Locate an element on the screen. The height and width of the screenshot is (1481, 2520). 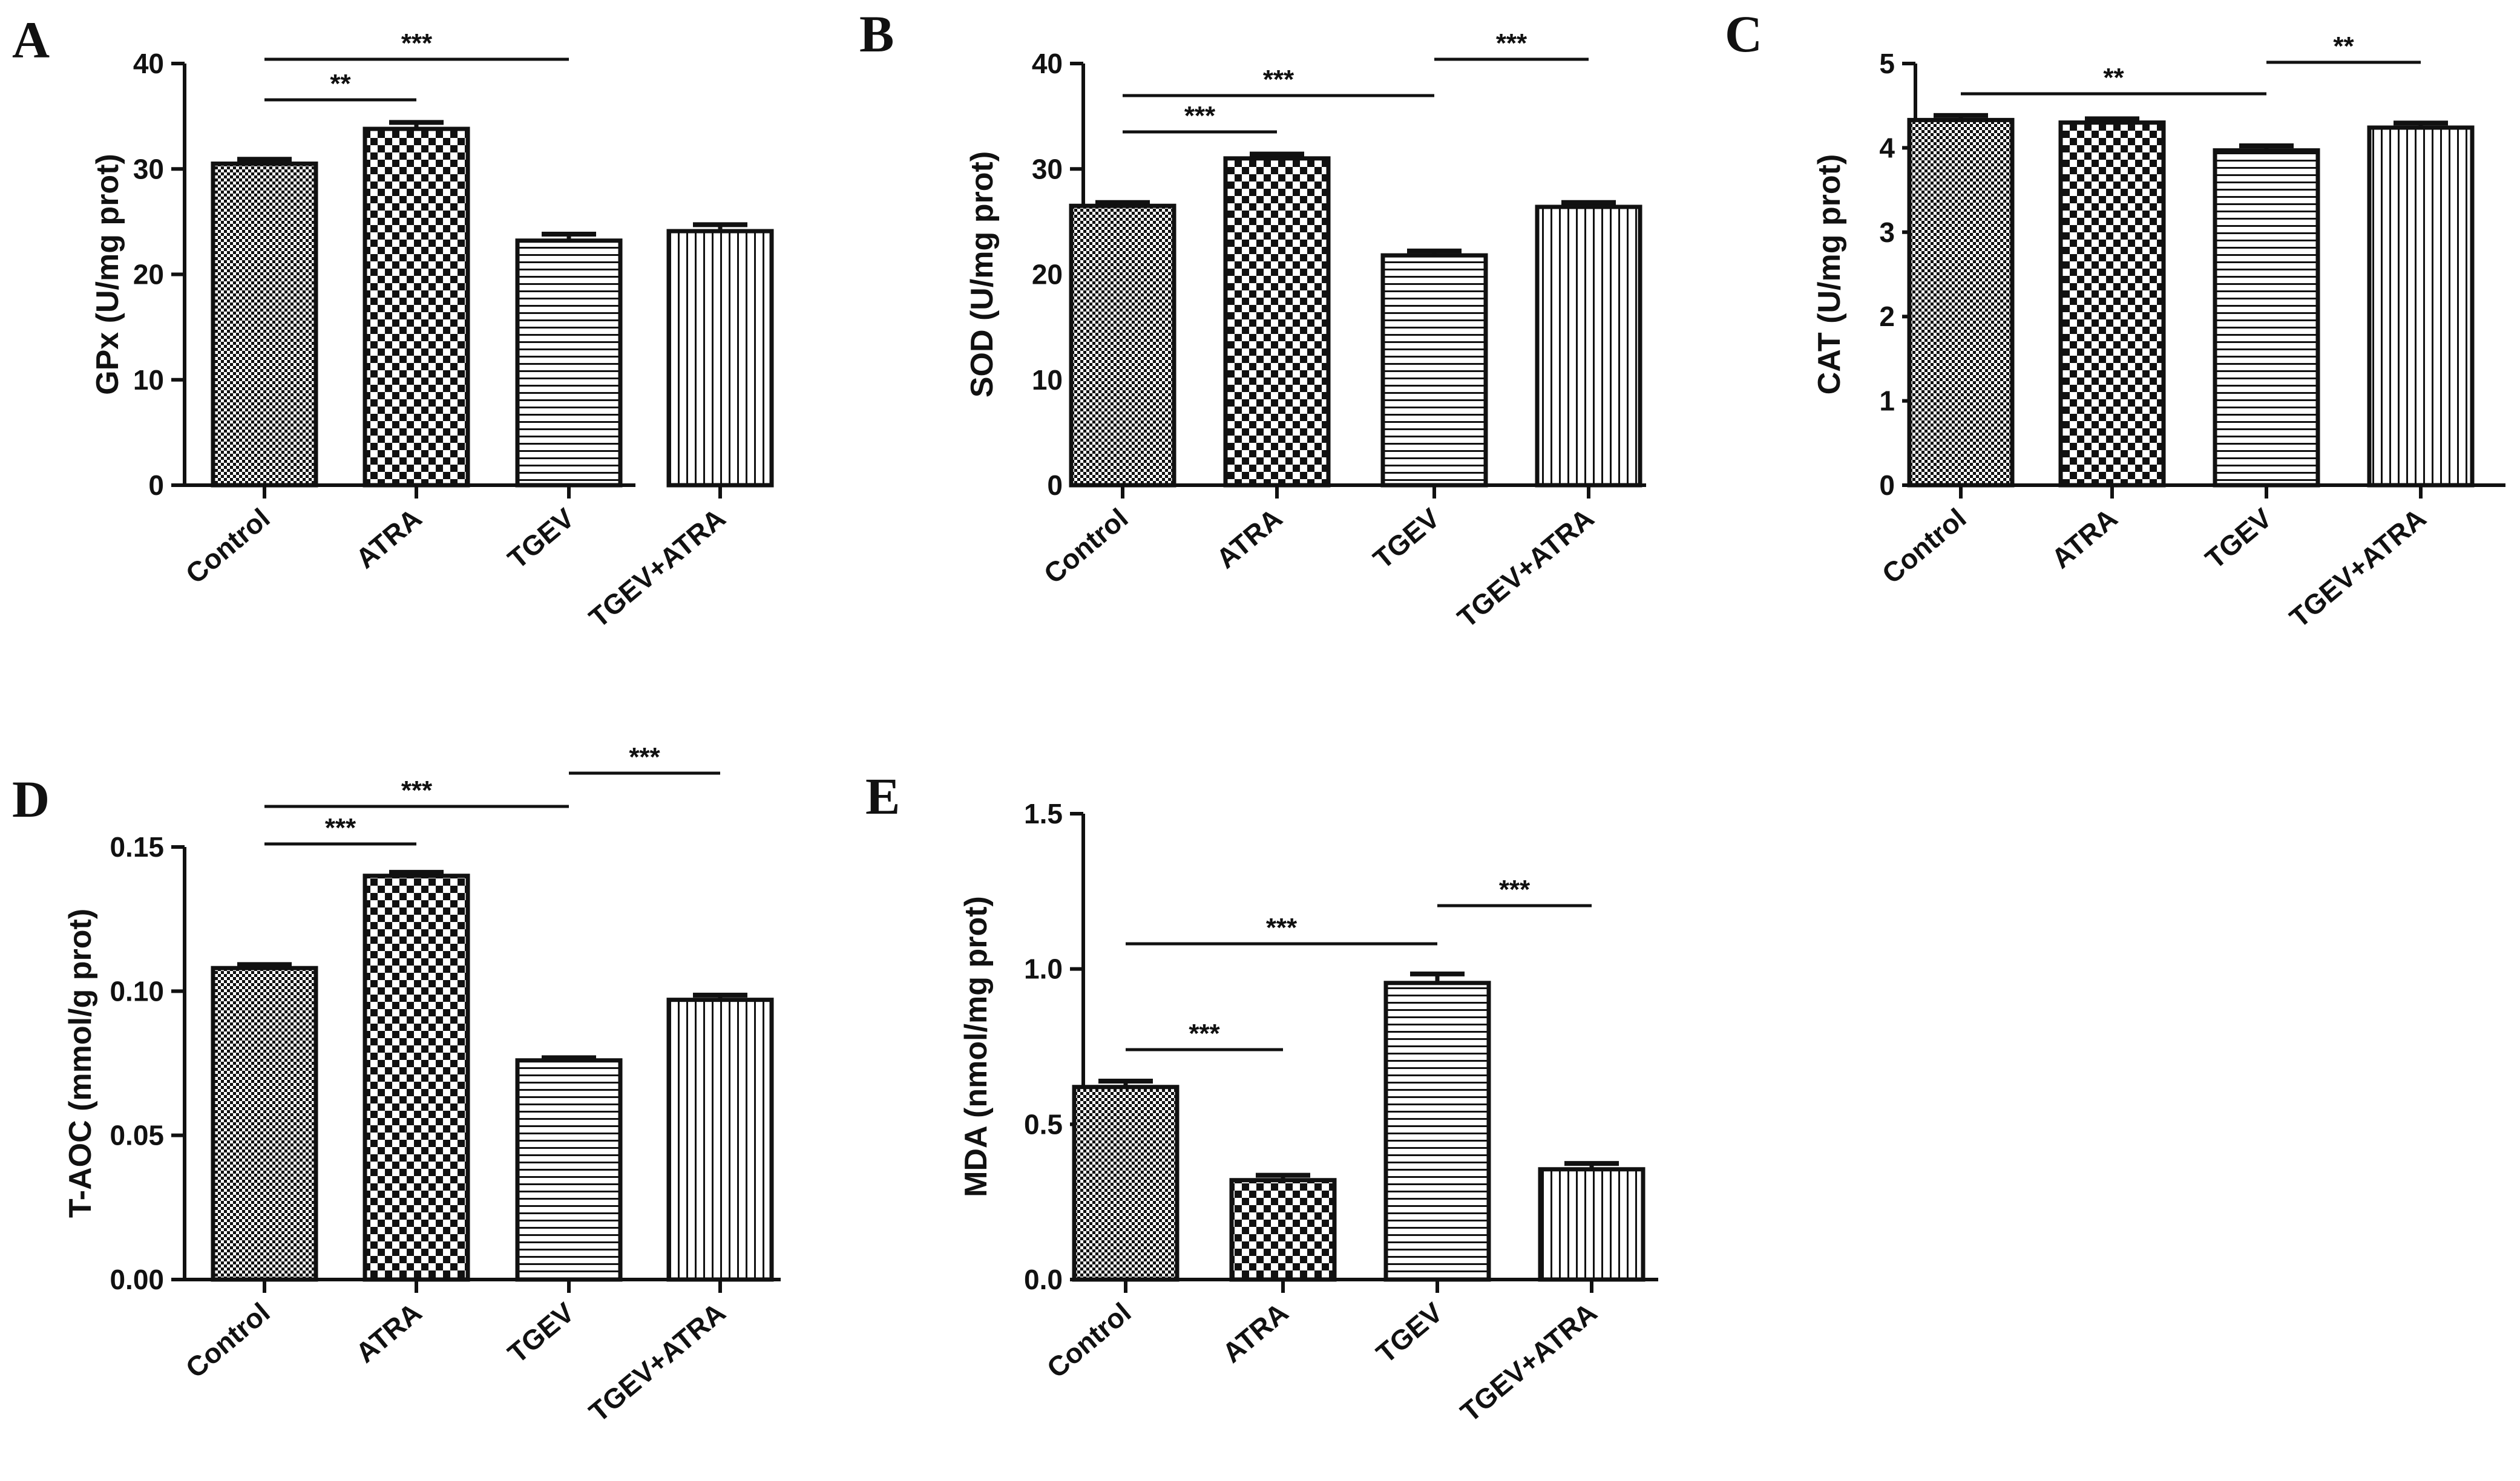
y-tick-label: 3 is located at coordinates (1887, 232).